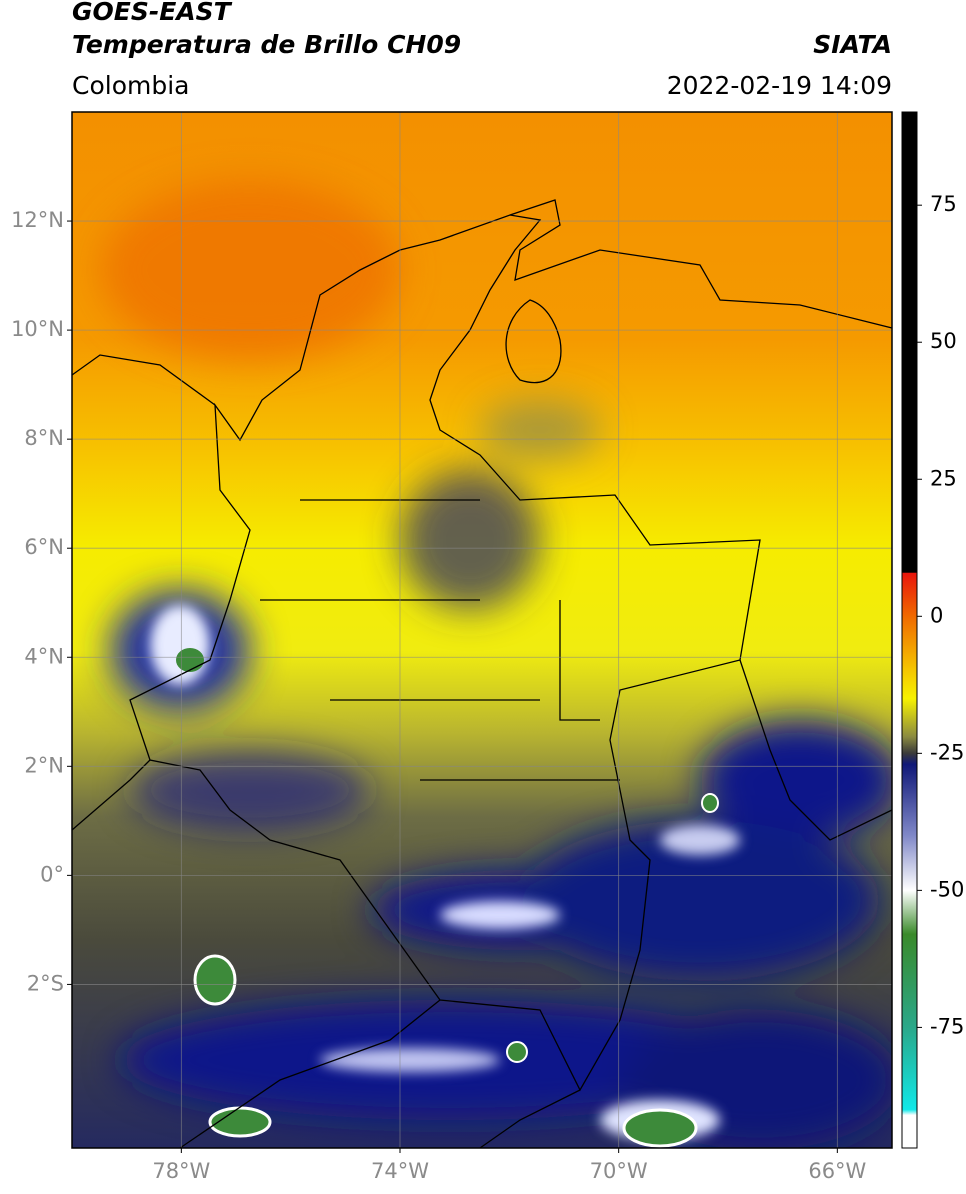  I want to click on y-tick-label: 10°N, so click(37, 329).